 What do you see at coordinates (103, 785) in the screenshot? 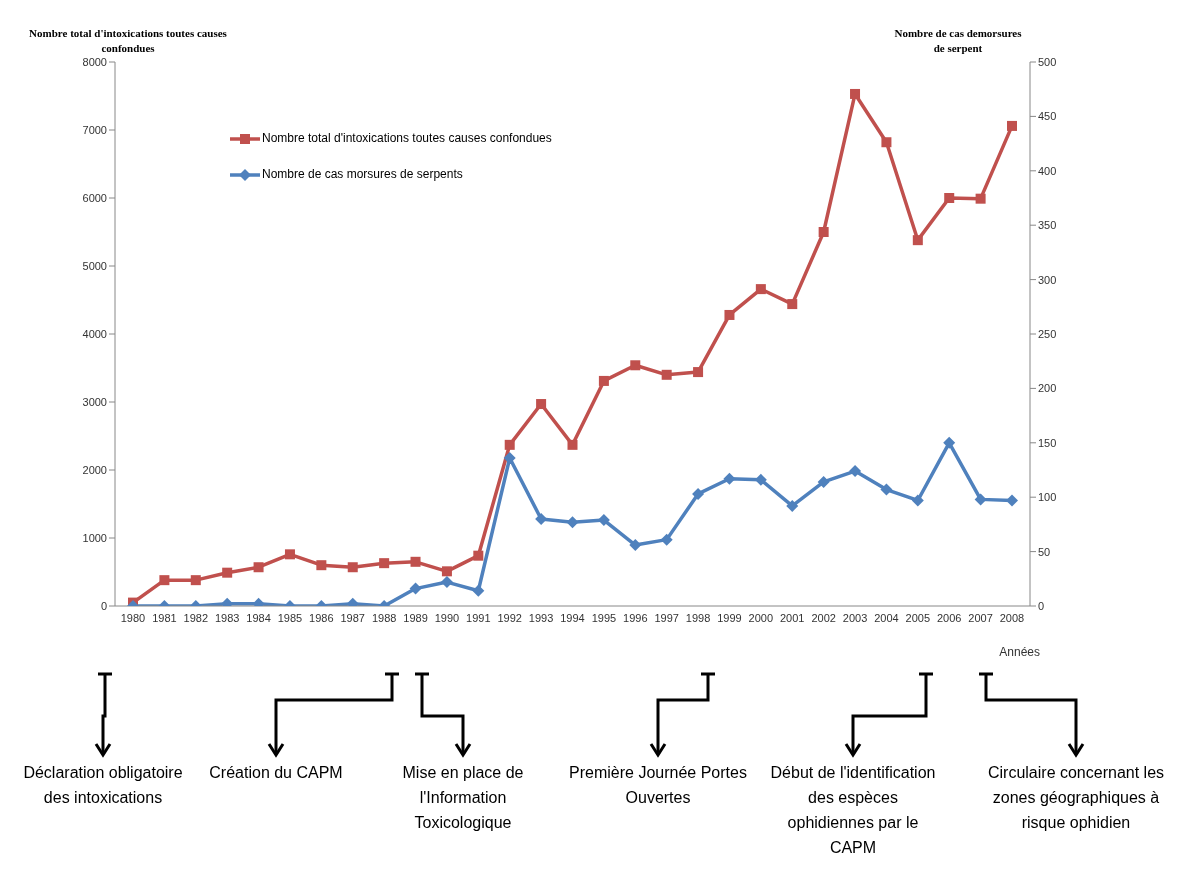
I see `text: Déclaration obligatoire des intoxications` at bounding box center [103, 785].